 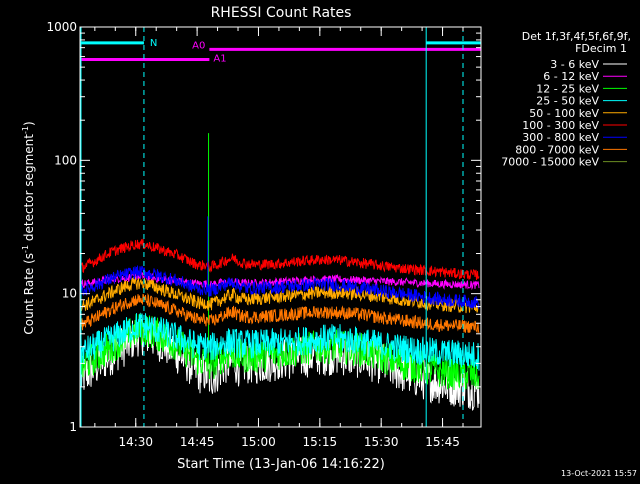 I want to click on x-tick-label-3: 15:15, so click(x=320, y=442).